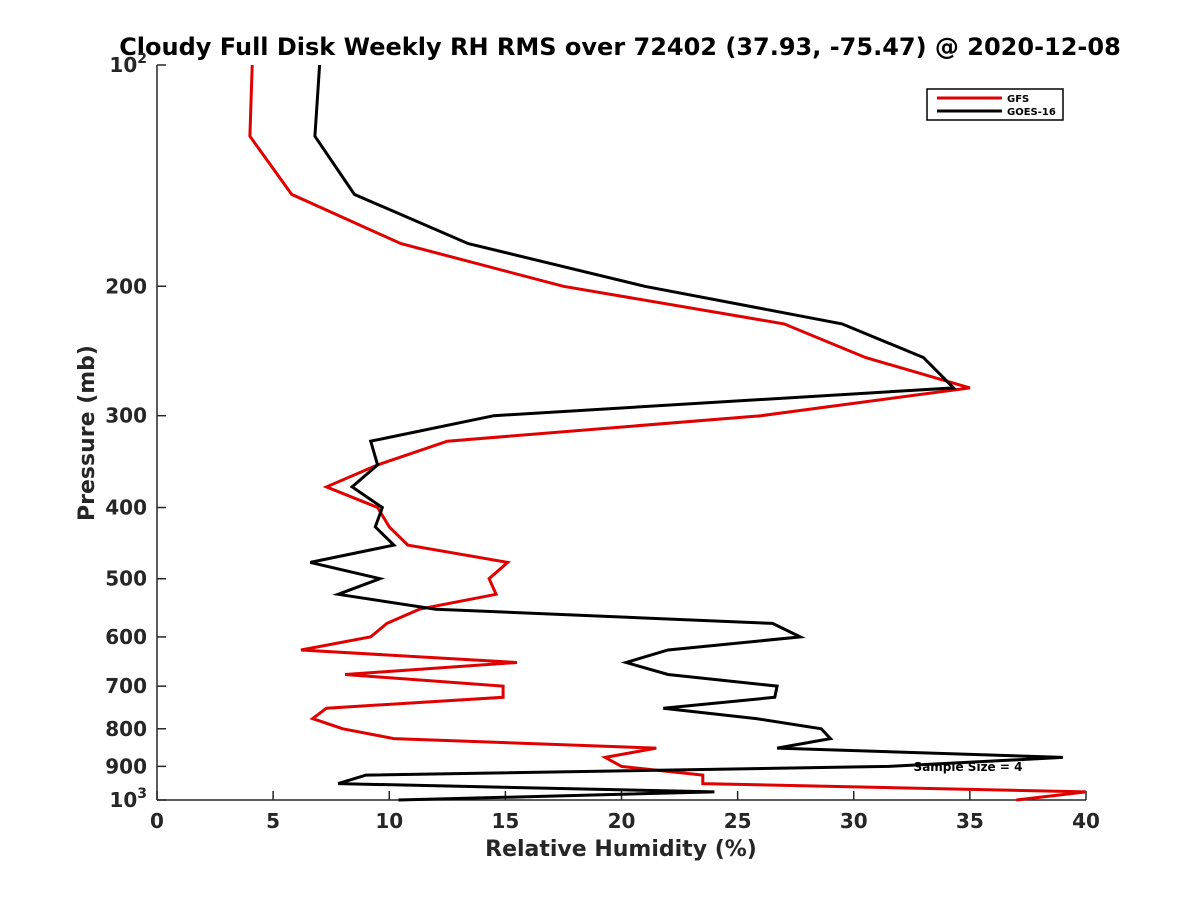 Image resolution: width=1200 pixels, height=900 pixels. Describe the element at coordinates (1086, 821) in the screenshot. I see `x-tick-label: 40` at that location.